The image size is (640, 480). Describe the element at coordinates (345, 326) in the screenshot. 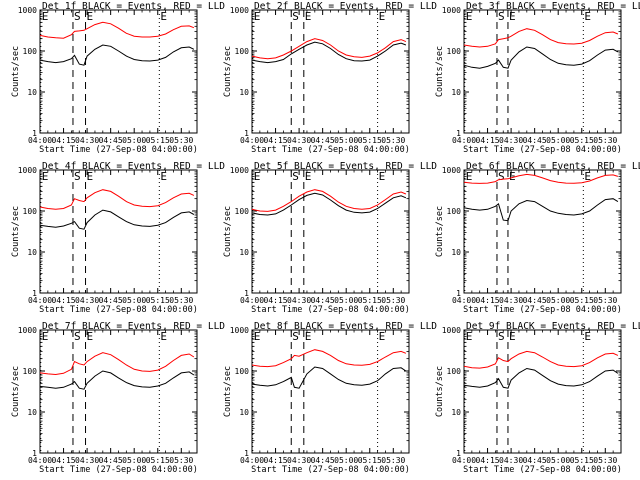

I see `panel-title: Det 8f BLACK = Events, RED = LLD` at that location.